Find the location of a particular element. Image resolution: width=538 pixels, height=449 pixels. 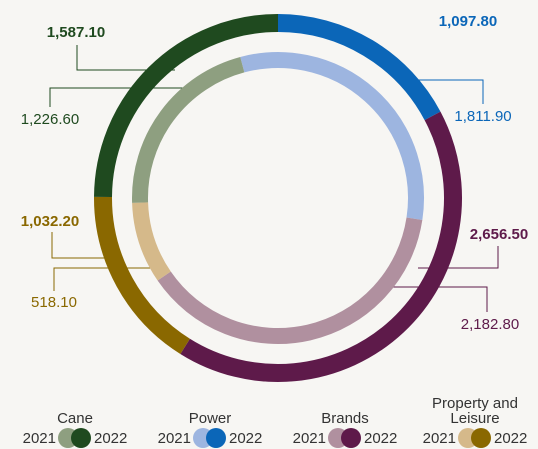

legend-item: Power 2021 2022 is located at coordinates (210, 420).